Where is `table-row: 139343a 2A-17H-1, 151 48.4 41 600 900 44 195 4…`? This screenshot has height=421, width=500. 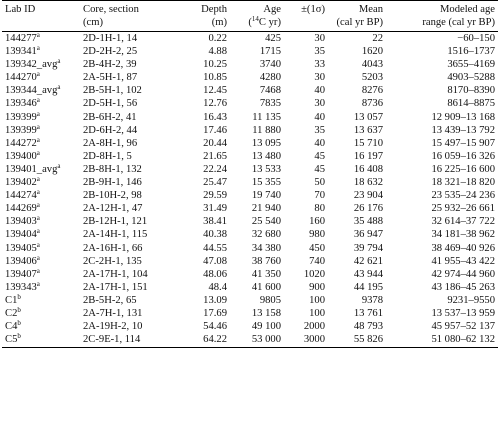 table-row: 139343a 2A-17H-1, 151 48.4 41 600 900 44 195 4… is located at coordinates (250, 286).